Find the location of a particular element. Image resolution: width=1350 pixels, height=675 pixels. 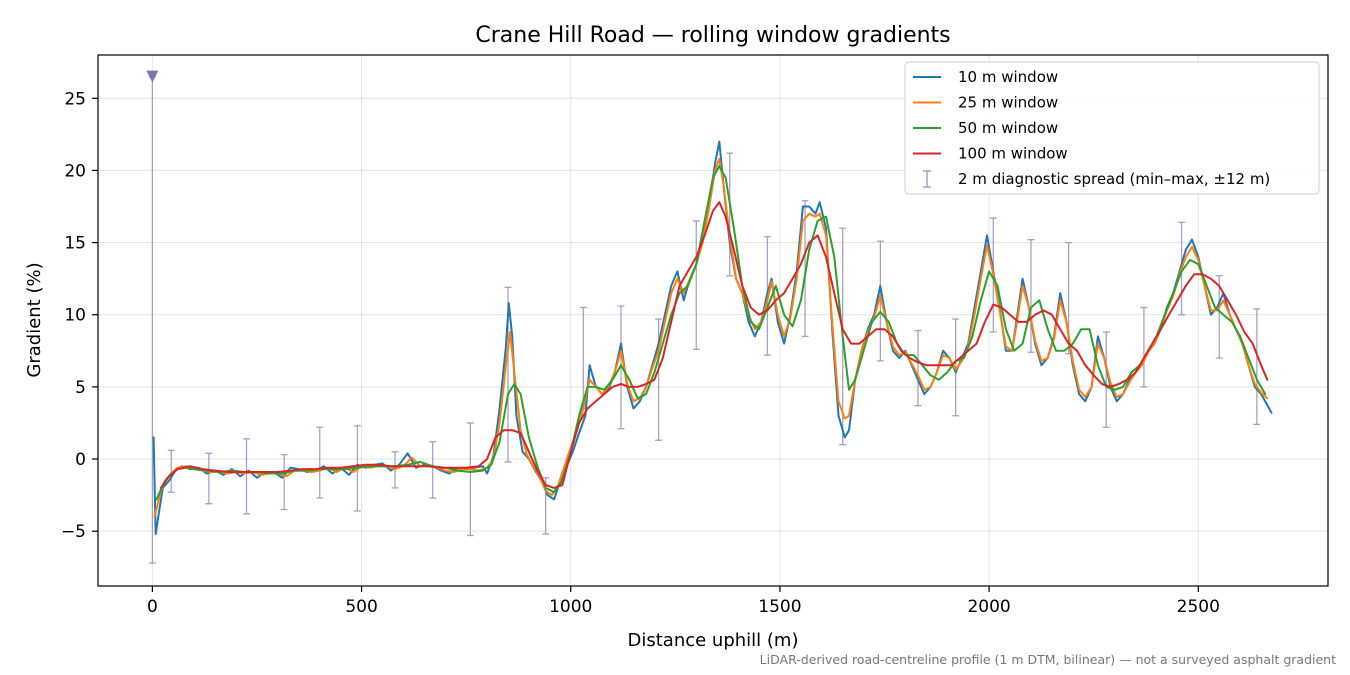

y-tick-label: 10 is located at coordinates (75, 316).